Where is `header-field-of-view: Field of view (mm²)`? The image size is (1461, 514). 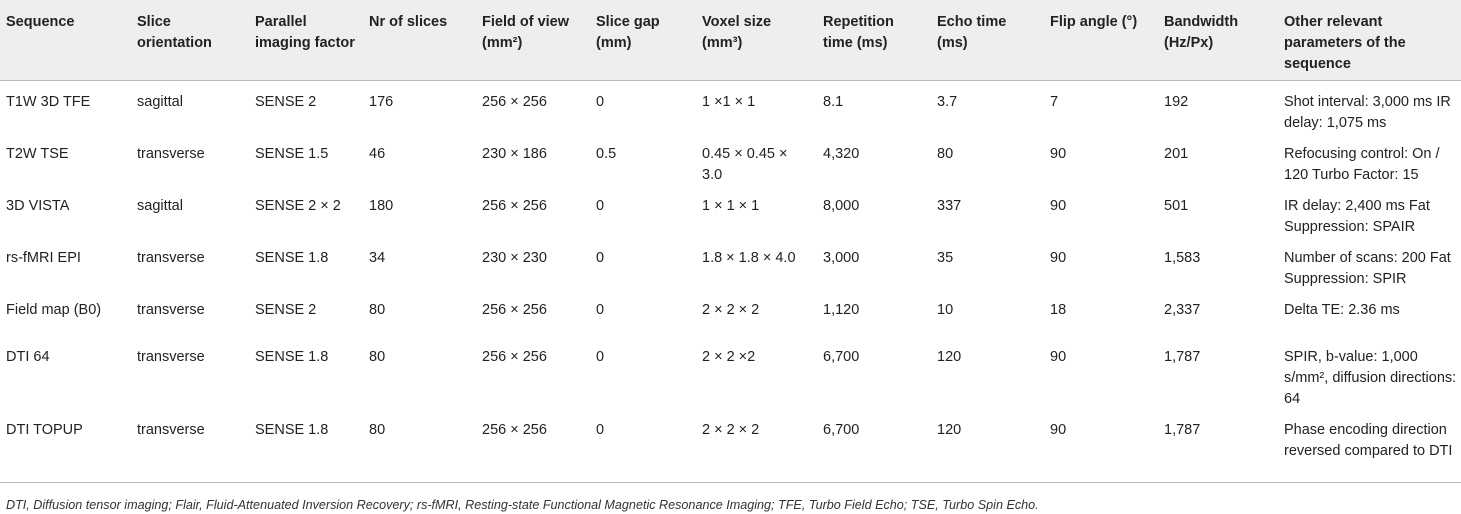 header-field-of-view: Field of view (mm²) is located at coordinates (533, 40).